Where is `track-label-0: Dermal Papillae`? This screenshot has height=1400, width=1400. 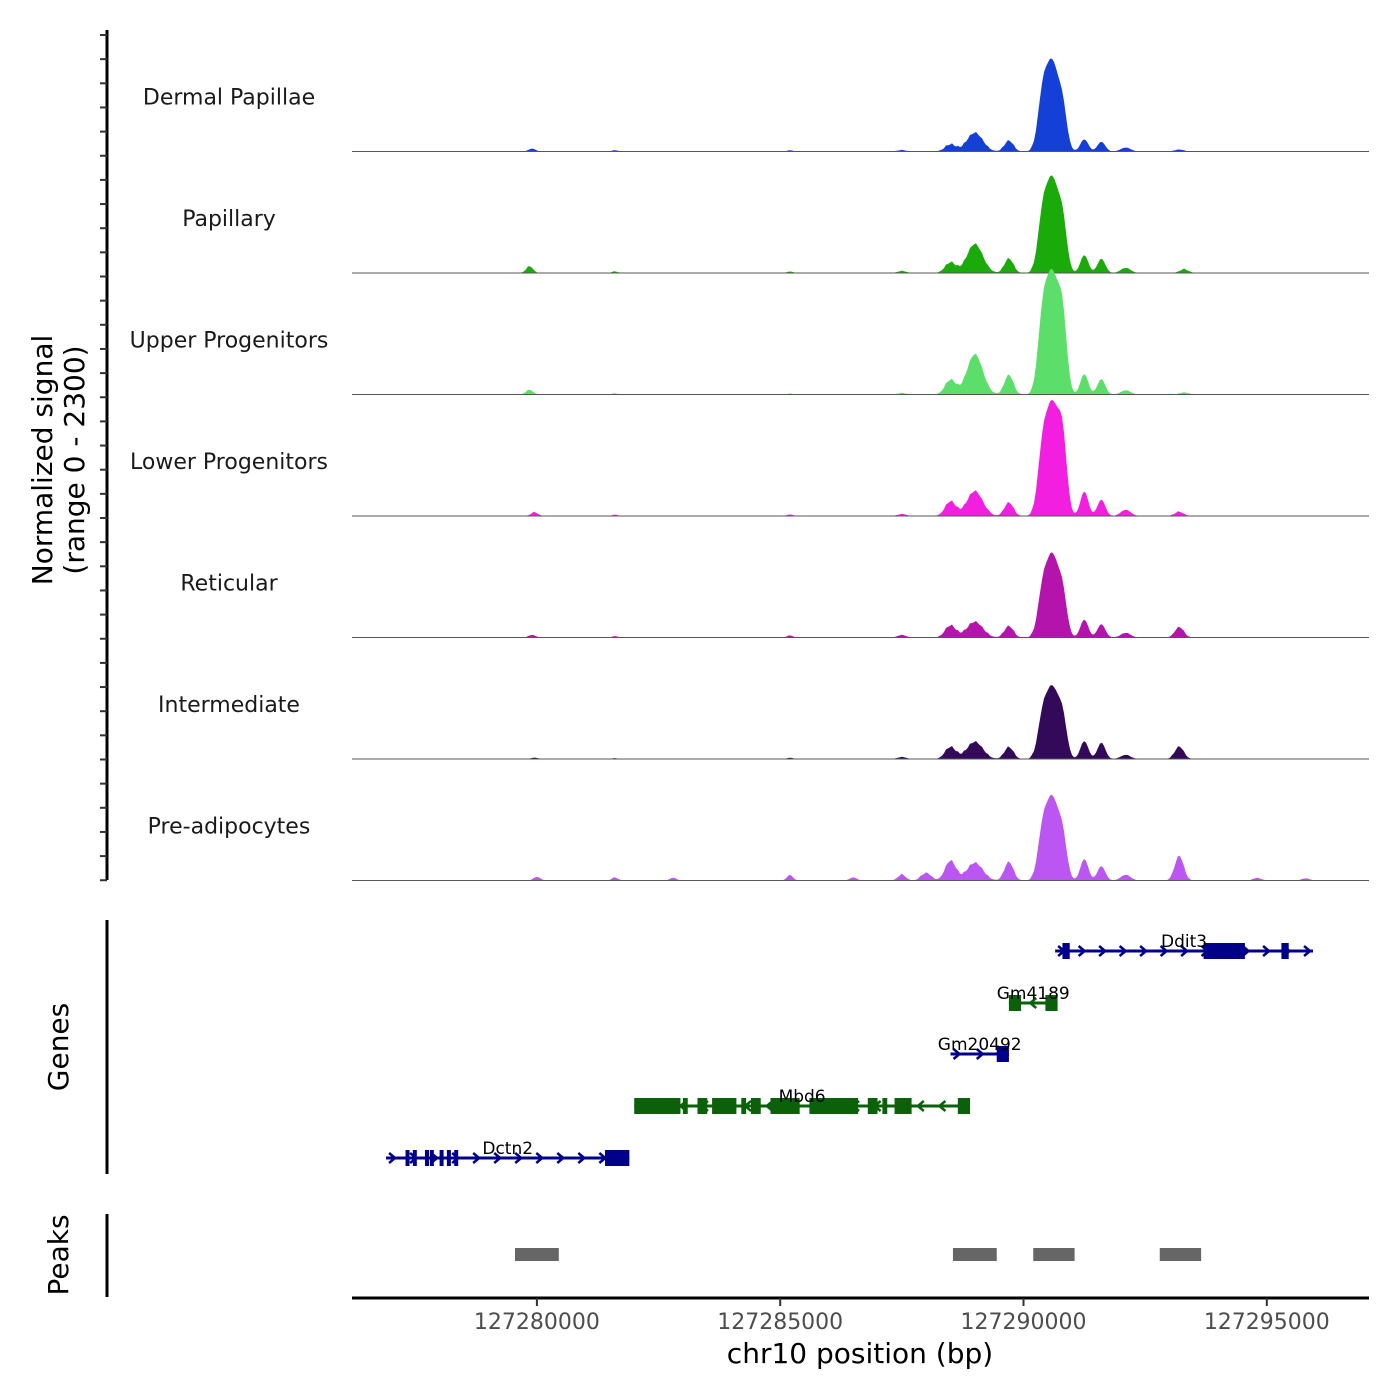 track-label-0: Dermal Papillae is located at coordinates (229, 98).